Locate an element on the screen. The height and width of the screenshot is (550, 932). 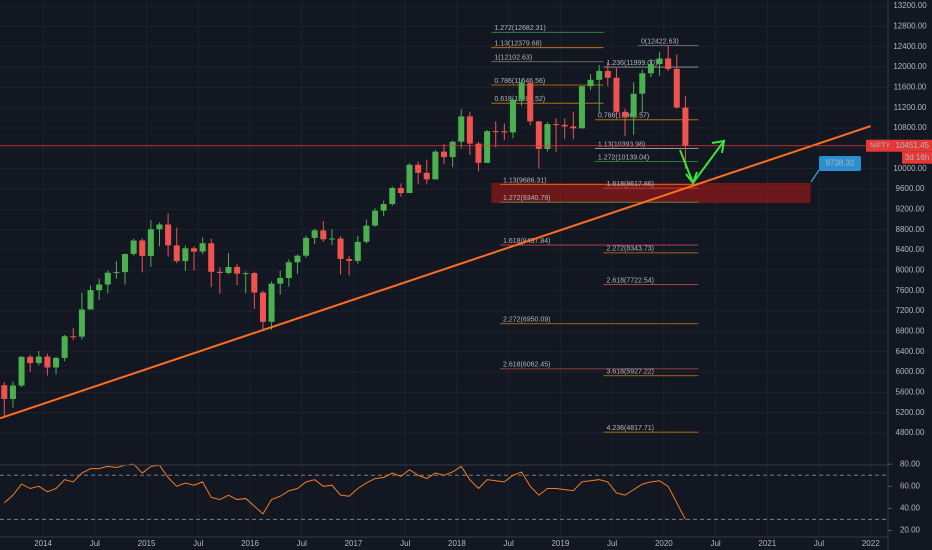
fib-label: 0(12422.63) is located at coordinates (660, 41).